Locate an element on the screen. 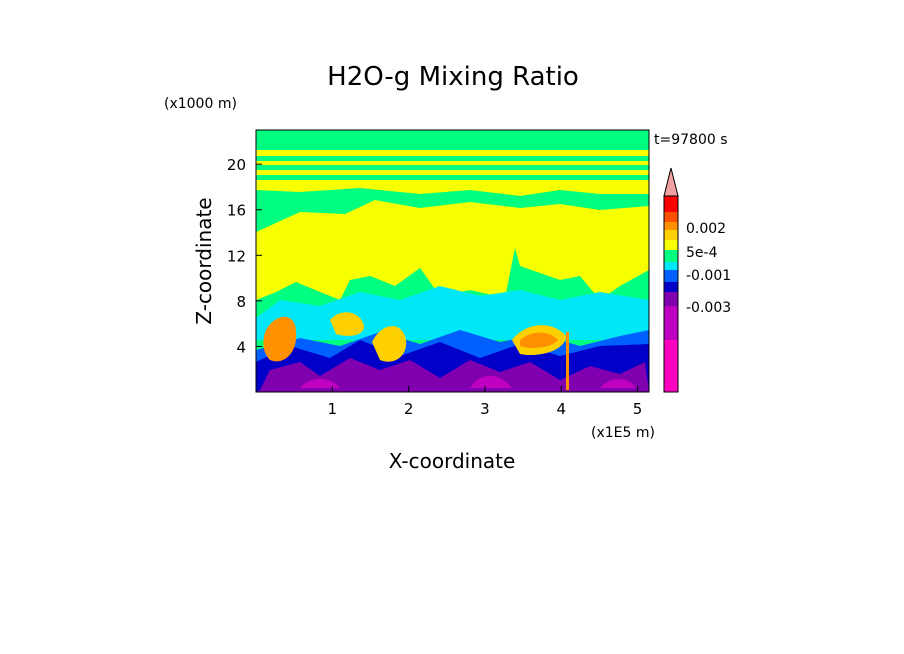 The height and width of the screenshot is (654, 904). cbar-label-2: 5e-4 is located at coordinates (702, 253).